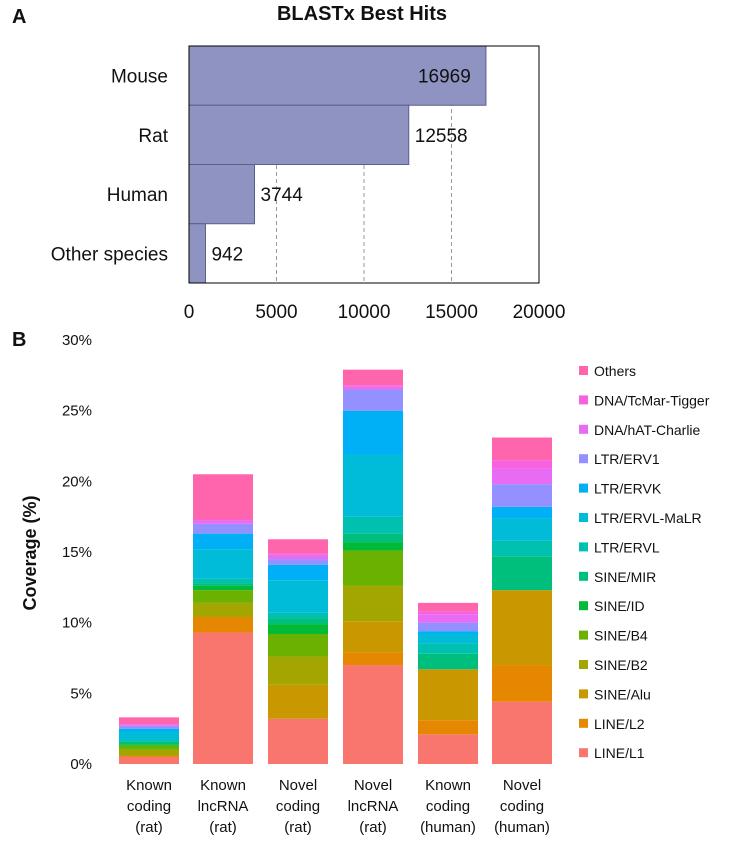 The width and height of the screenshot is (744, 850). Describe the element at coordinates (648, 518) in the screenshot. I see `legend-label-ltr-ervl-malr: LTR/ERVL-MaLR` at that location.